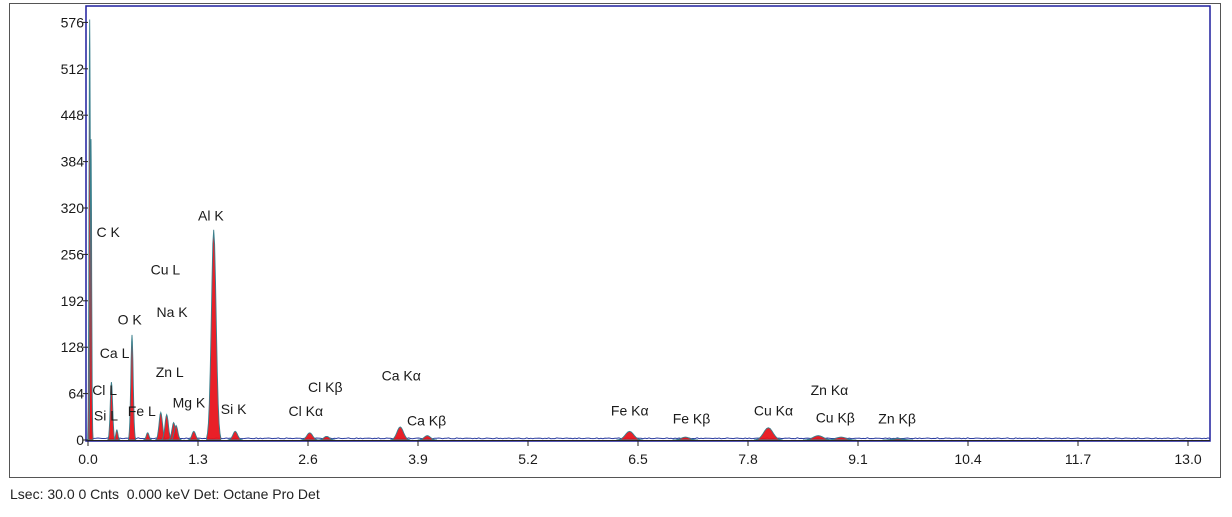 Image resolution: width=1232 pixels, height=517 pixels. Describe the element at coordinates (166, 270) in the screenshot. I see `peak-label: Cu L` at that location.